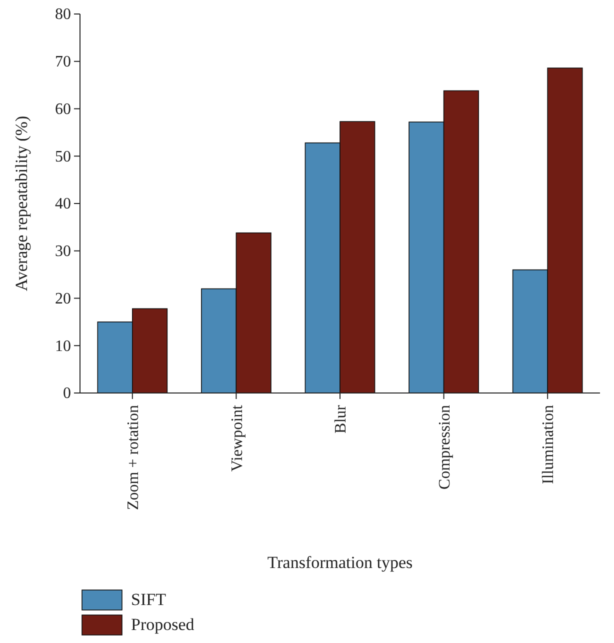 The image size is (614, 643). I want to click on x-tick-label: Zoom + rotation, so click(133, 457).